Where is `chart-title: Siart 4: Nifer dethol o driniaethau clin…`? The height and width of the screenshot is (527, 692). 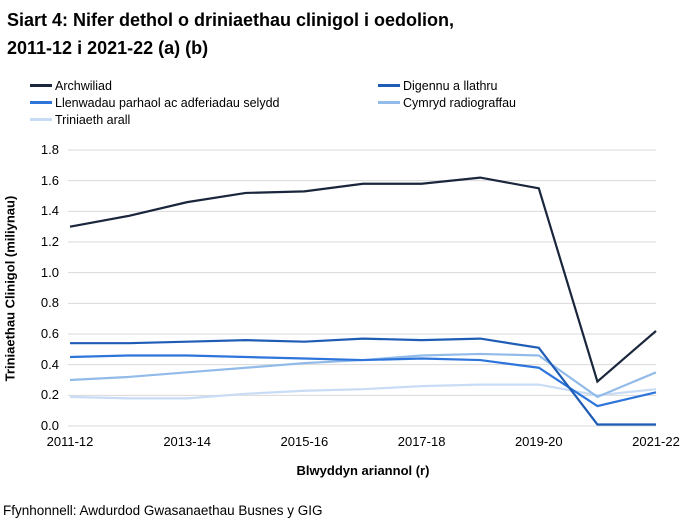
chart-title: Siart 4: Nifer dethol o driniaethau clin… is located at coordinates (337, 34).